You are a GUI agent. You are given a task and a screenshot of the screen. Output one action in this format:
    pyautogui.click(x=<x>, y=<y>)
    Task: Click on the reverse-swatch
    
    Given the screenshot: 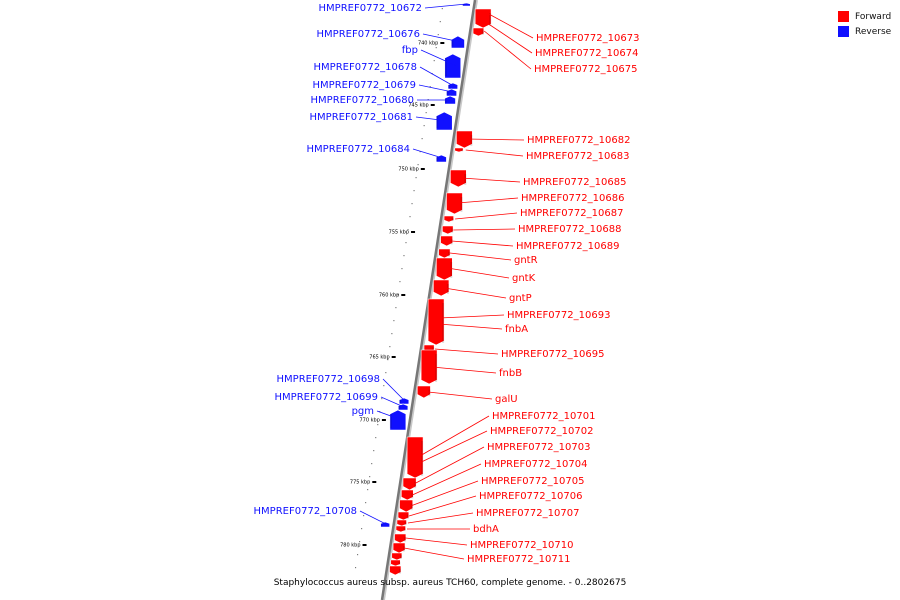 What is the action you would take?
    pyautogui.click(x=843, y=31)
    